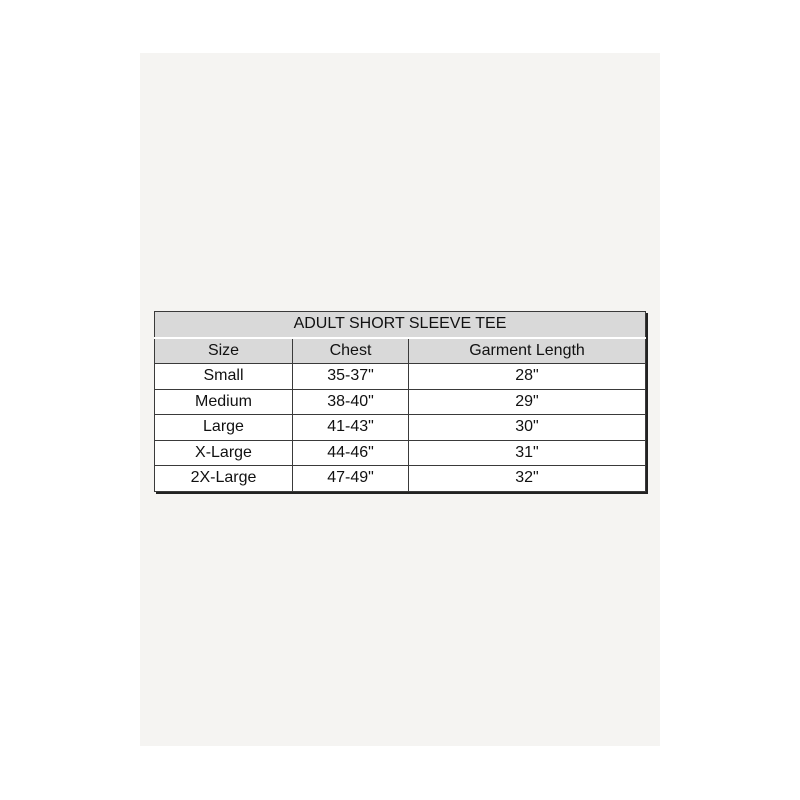 This screenshot has height=800, width=800. Describe the element at coordinates (223, 350) in the screenshot. I see `header-size: Size` at that location.